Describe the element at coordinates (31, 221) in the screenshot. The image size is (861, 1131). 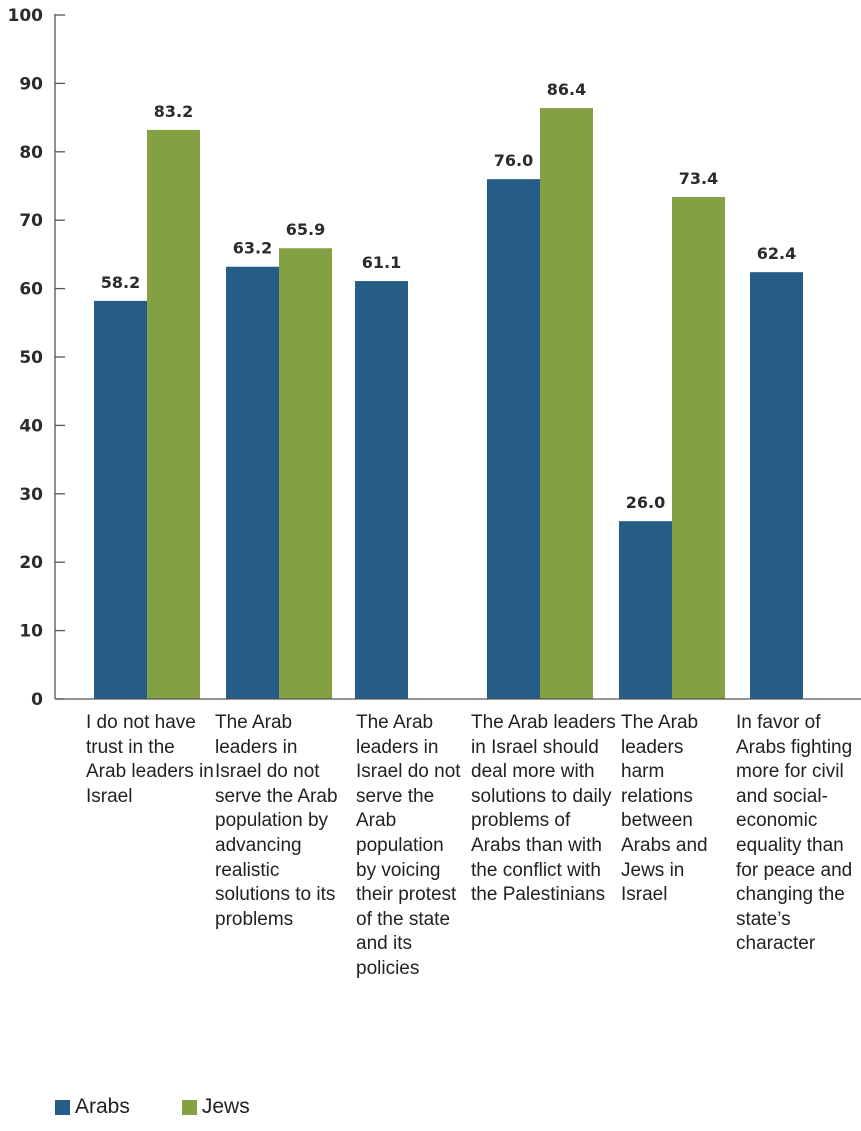
I see `y-tick-label: 70` at that location.